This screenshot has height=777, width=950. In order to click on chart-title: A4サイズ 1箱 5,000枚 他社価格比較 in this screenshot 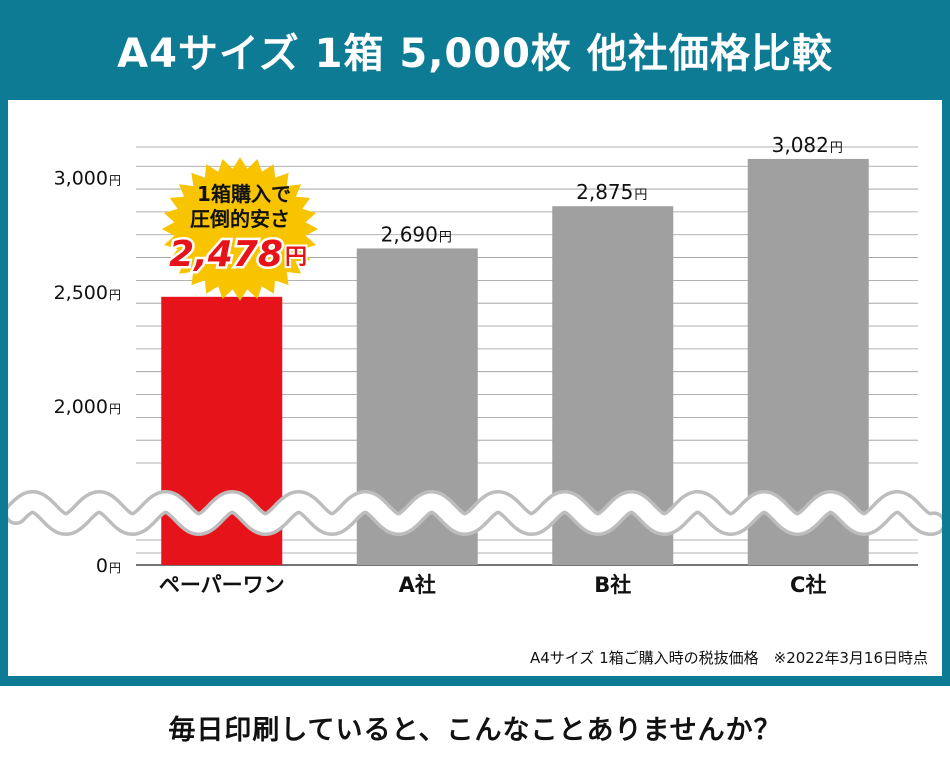, I will do `click(475, 54)`.